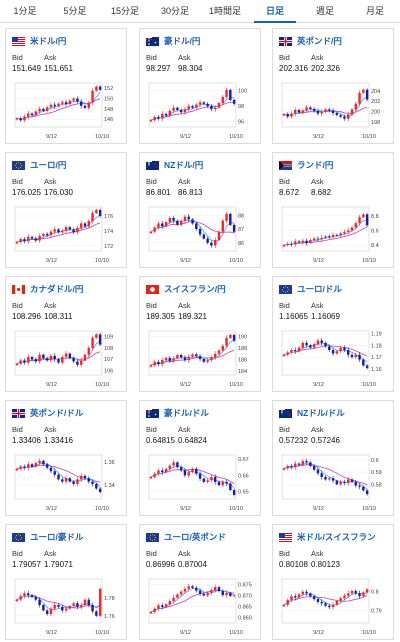  I want to click on tab-4: 30分足, so click(174, 11).